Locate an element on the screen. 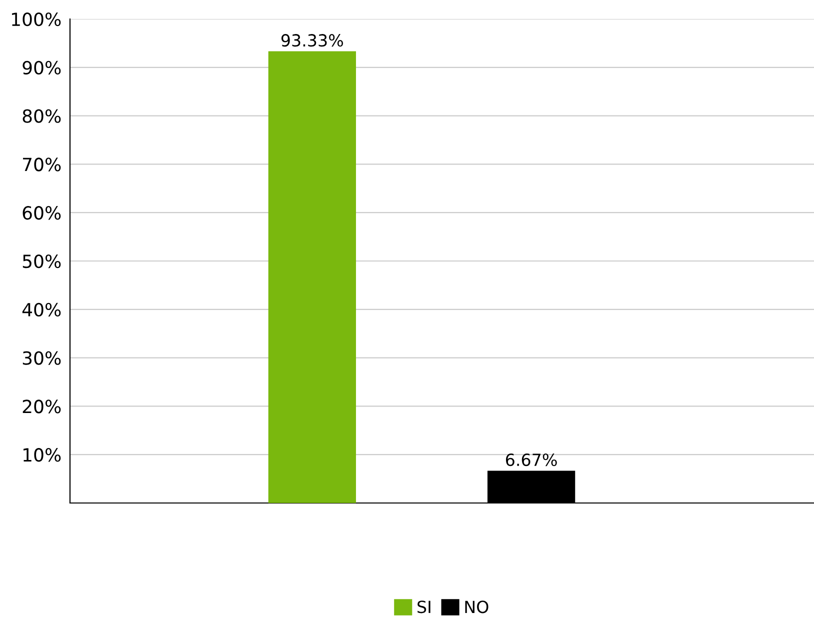 This screenshot has width=814, height=624. y-tick-label: 70% is located at coordinates (42, 165).